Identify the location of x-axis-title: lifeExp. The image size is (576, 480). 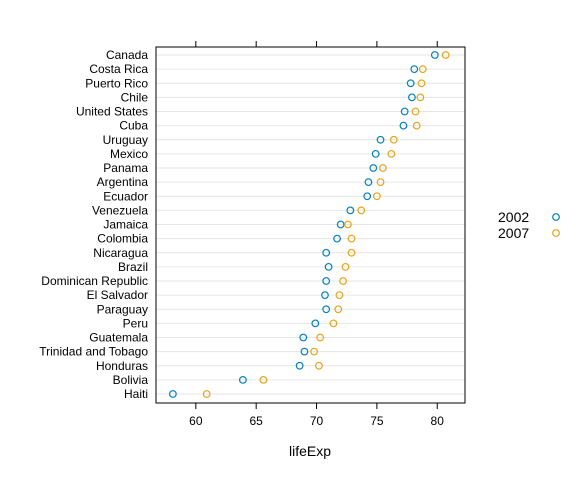
(310, 451).